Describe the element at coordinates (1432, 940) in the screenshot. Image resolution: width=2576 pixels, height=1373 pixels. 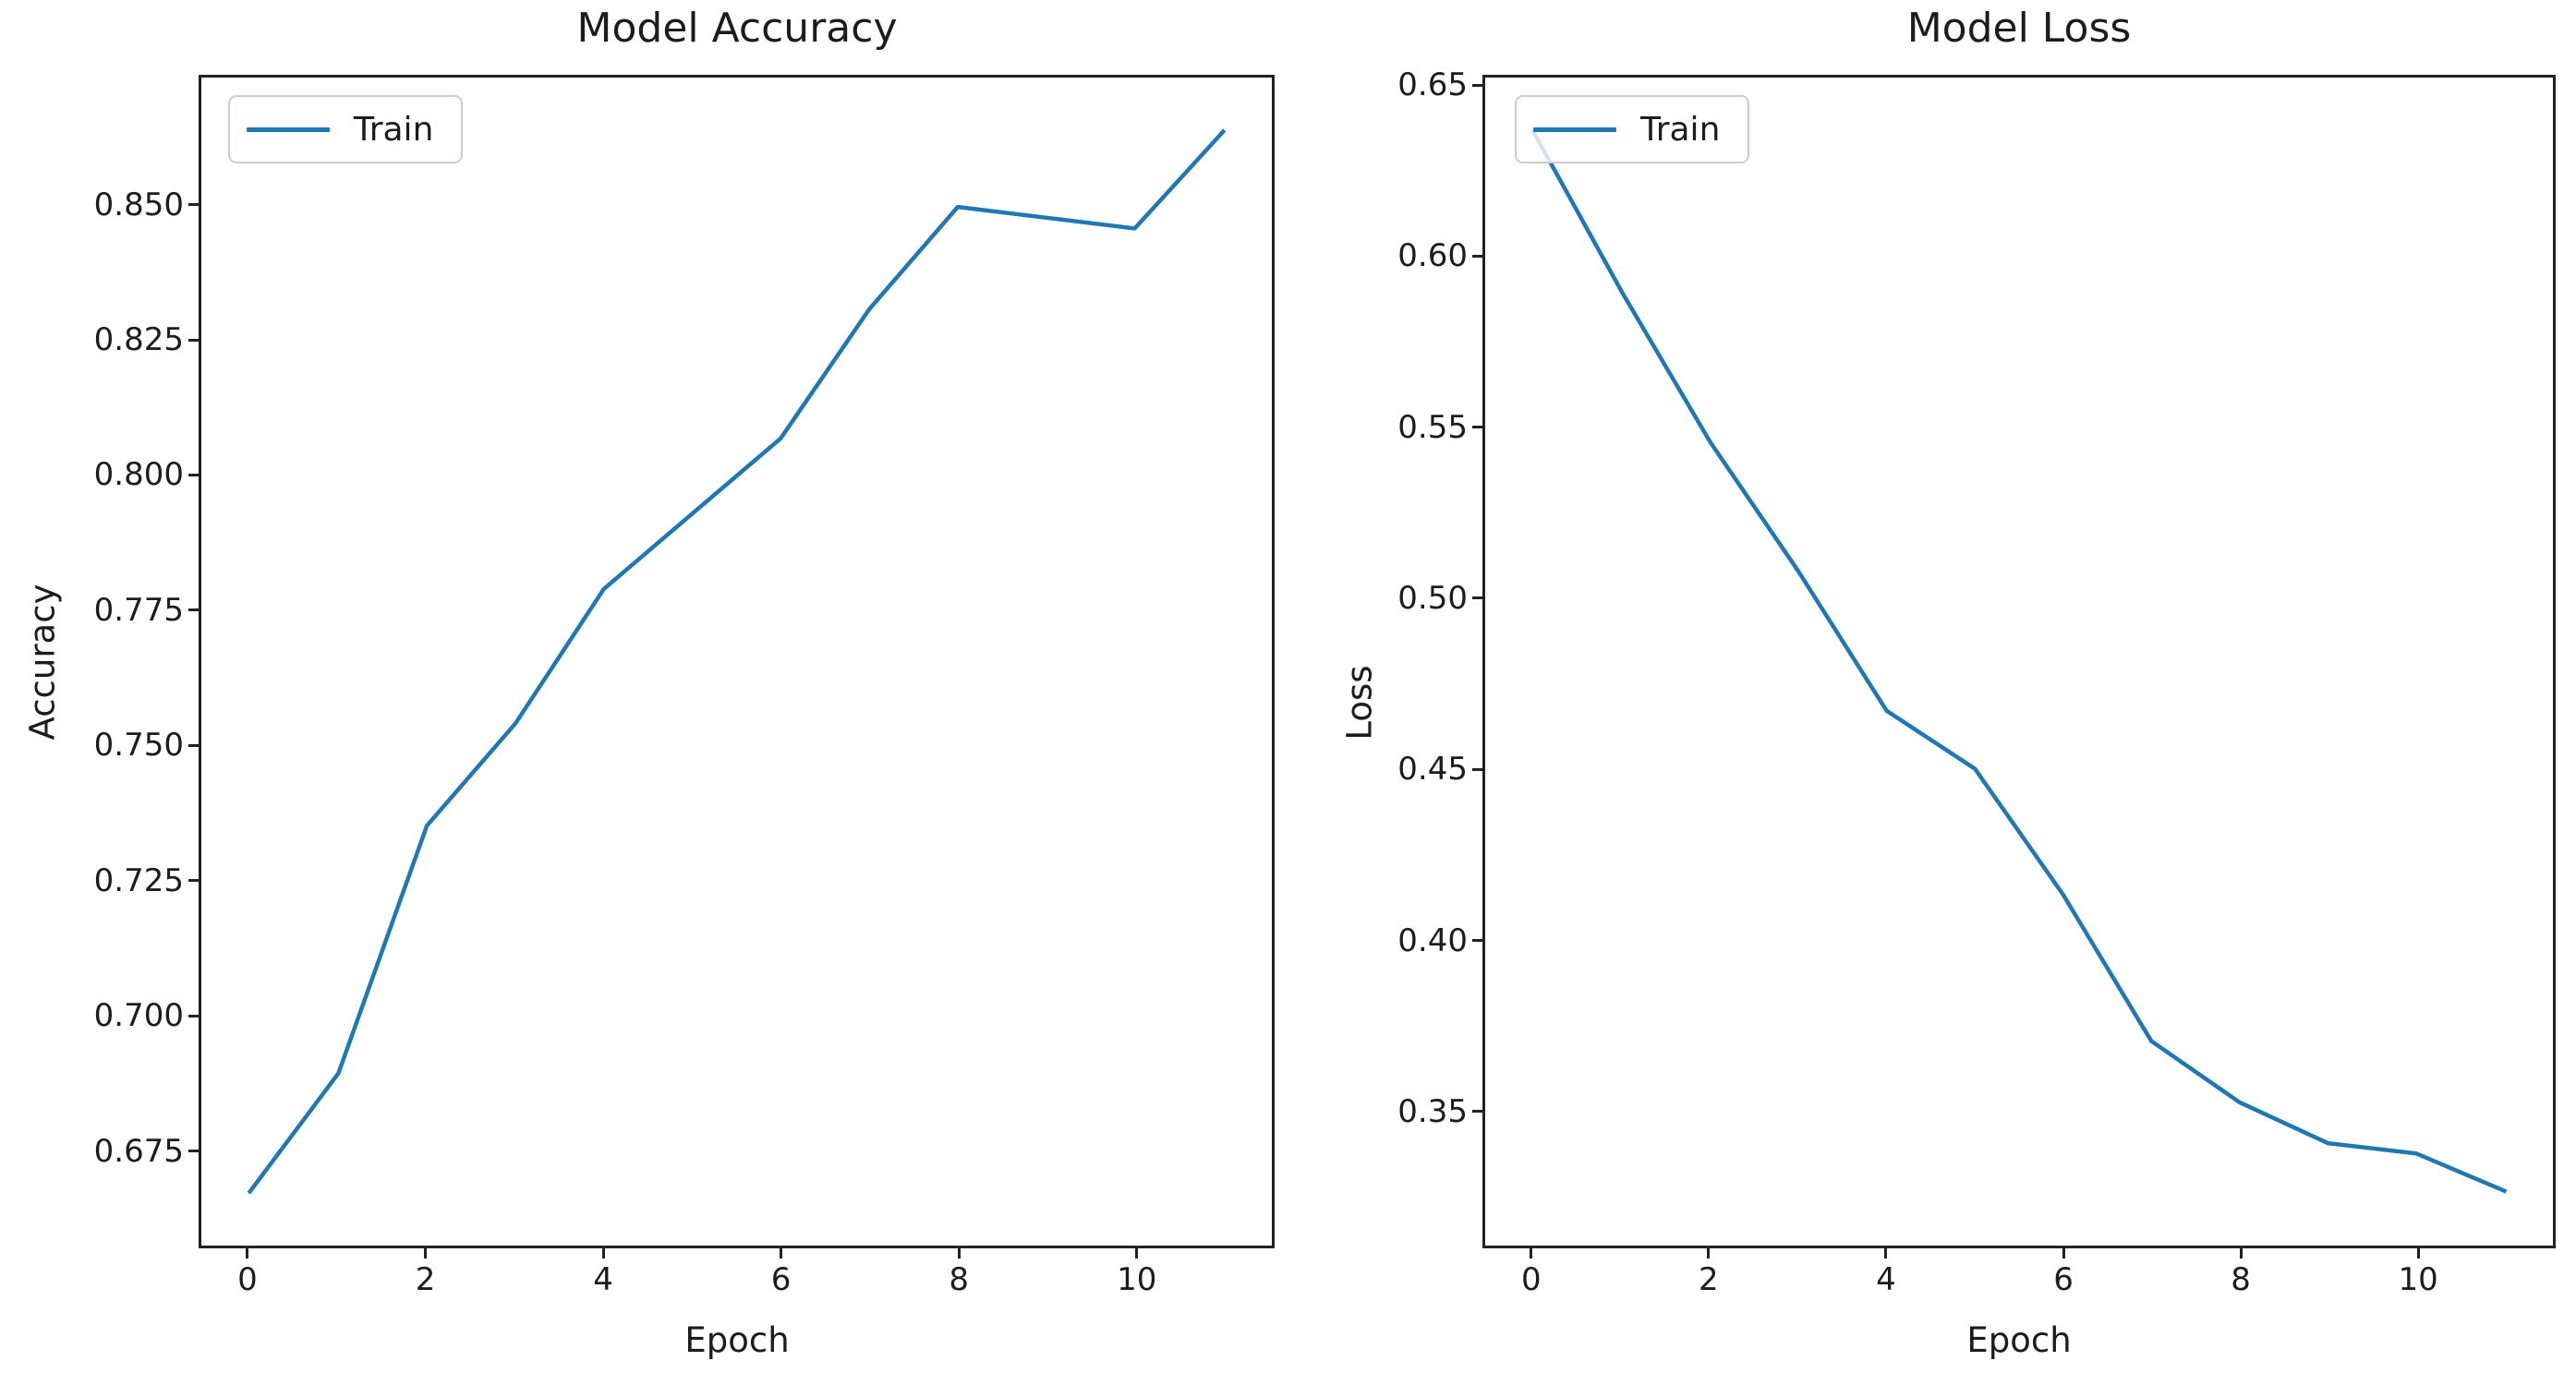
I see `y-tick-label: 0.40` at that location.